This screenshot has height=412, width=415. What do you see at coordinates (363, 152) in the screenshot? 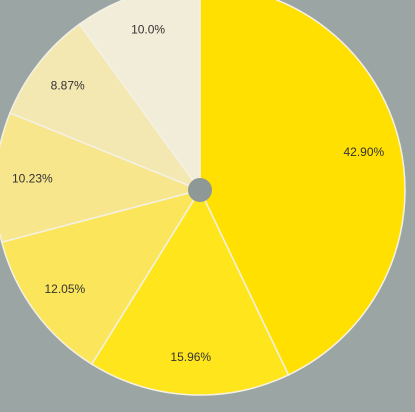
I see `data-label: 42.90%` at bounding box center [363, 152].